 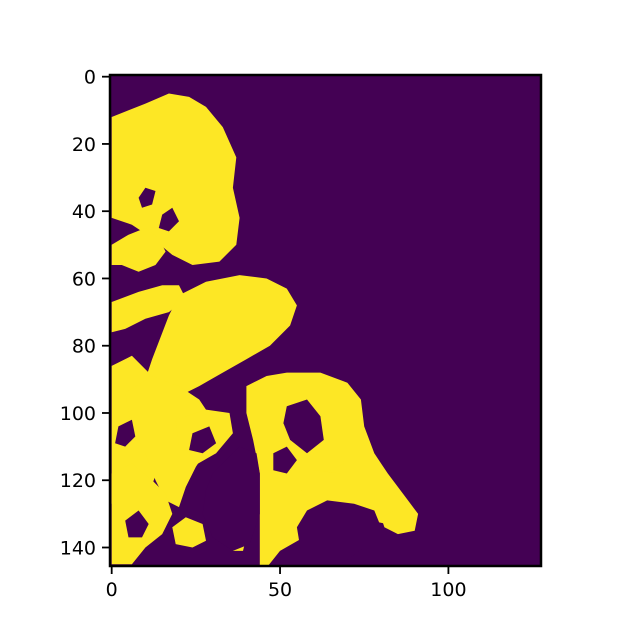 I want to click on x-tick-label-0: 0, so click(x=112, y=590).